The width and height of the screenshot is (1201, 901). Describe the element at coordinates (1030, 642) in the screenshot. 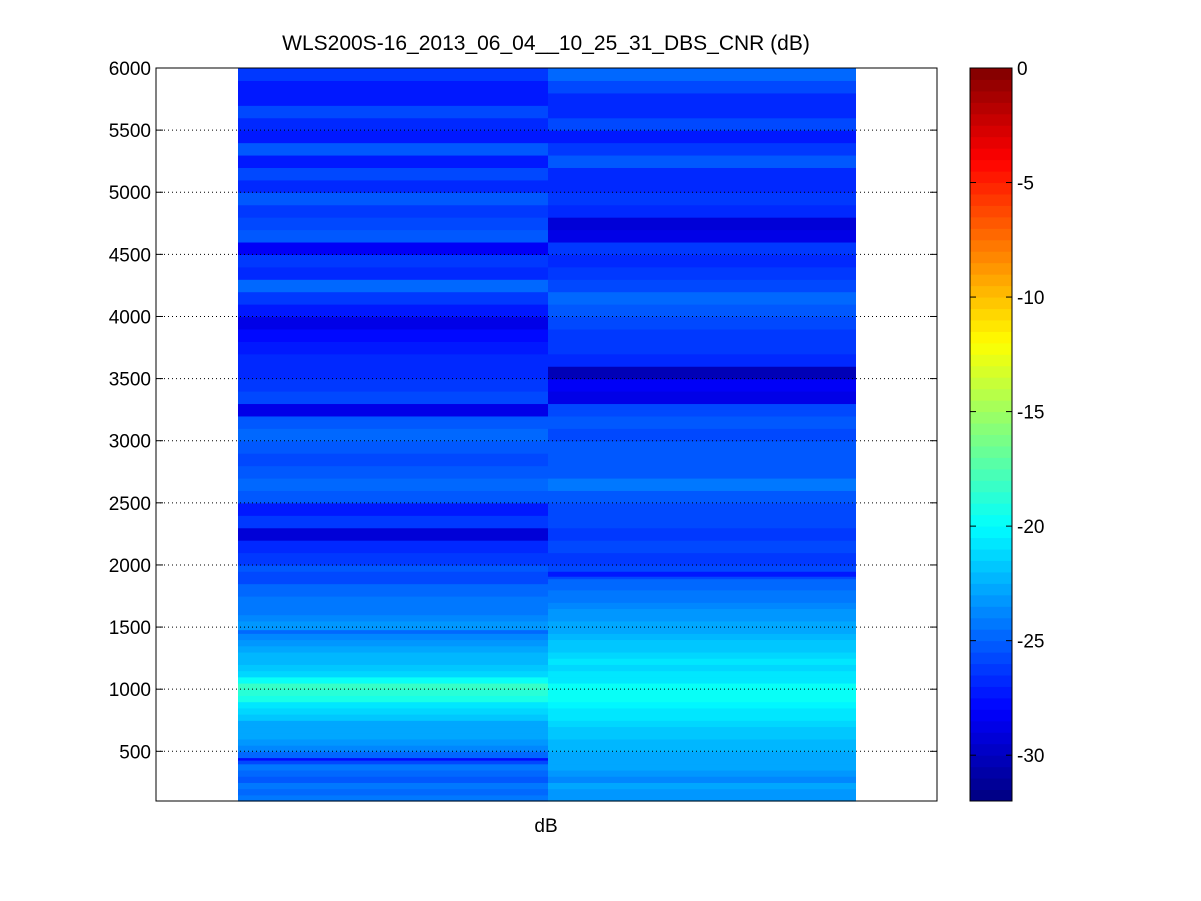

I see `colorbar-tick-label: -25` at that location.